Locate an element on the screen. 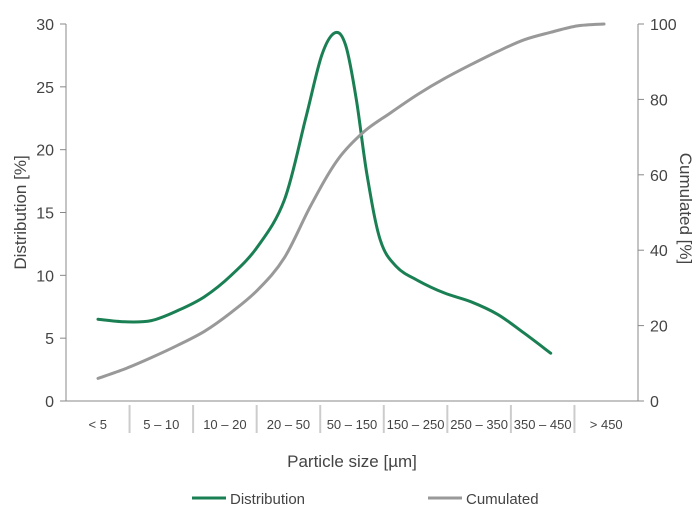 Image resolution: width=696 pixels, height=506 pixels. x-tick-label: < 5 is located at coordinates (98, 424).